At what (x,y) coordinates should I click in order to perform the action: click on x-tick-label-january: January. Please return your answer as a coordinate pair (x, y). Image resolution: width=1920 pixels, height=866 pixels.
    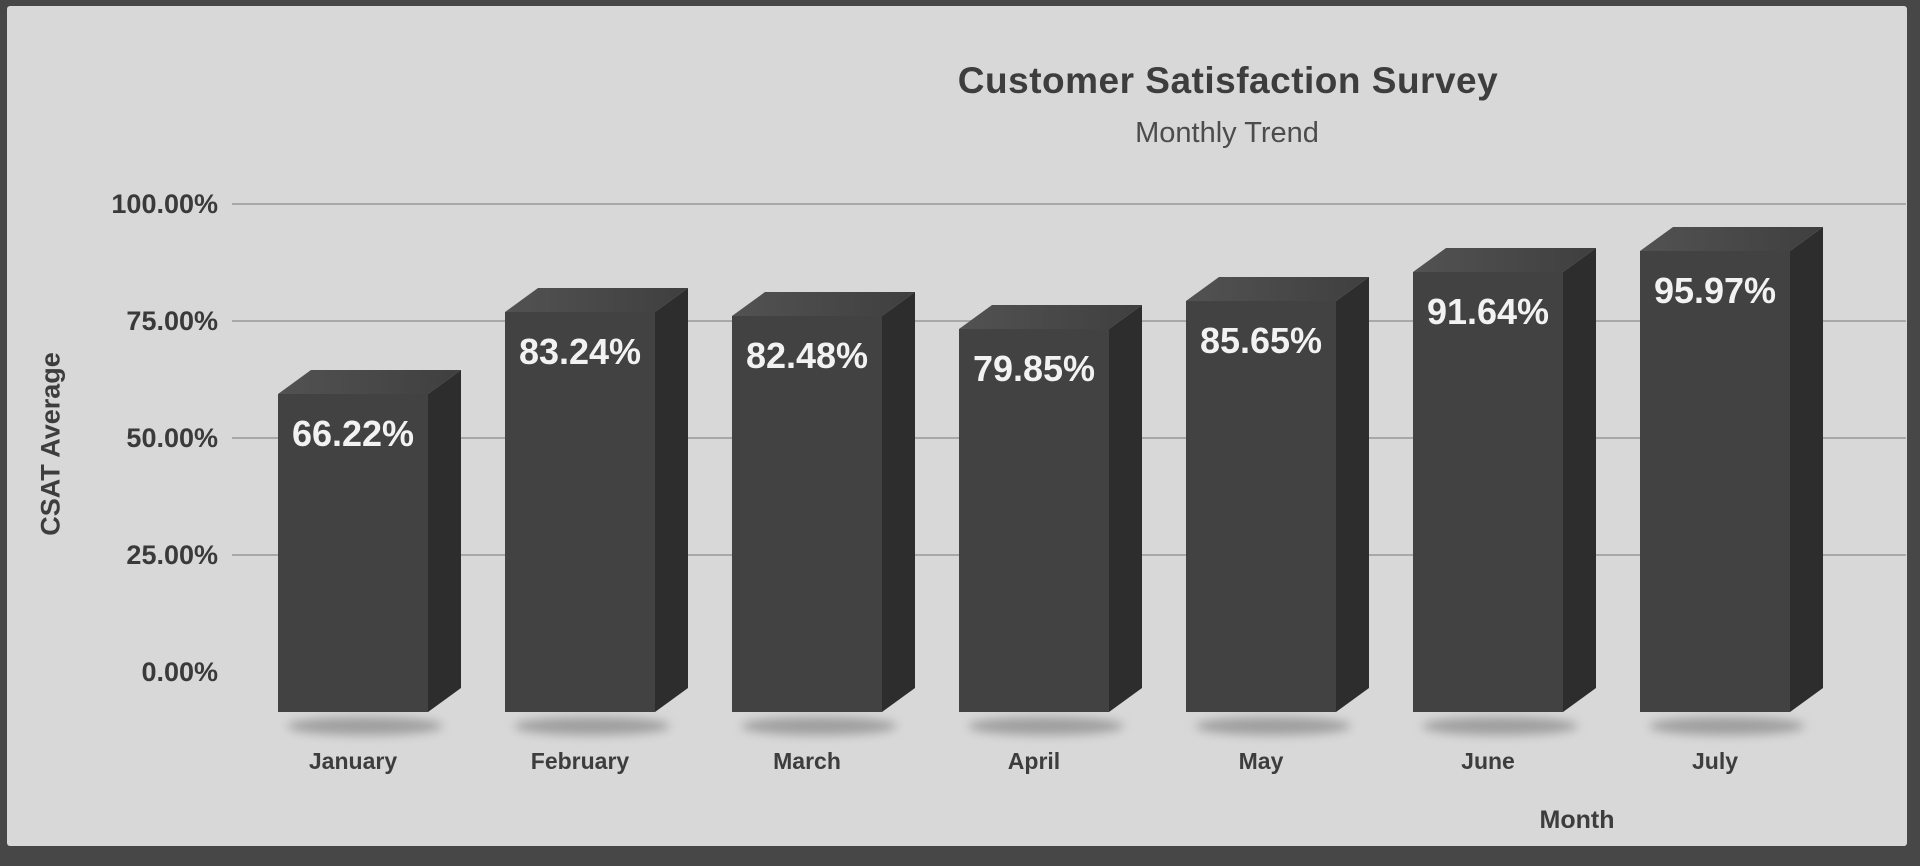
    Looking at the image, I should click on (353, 761).